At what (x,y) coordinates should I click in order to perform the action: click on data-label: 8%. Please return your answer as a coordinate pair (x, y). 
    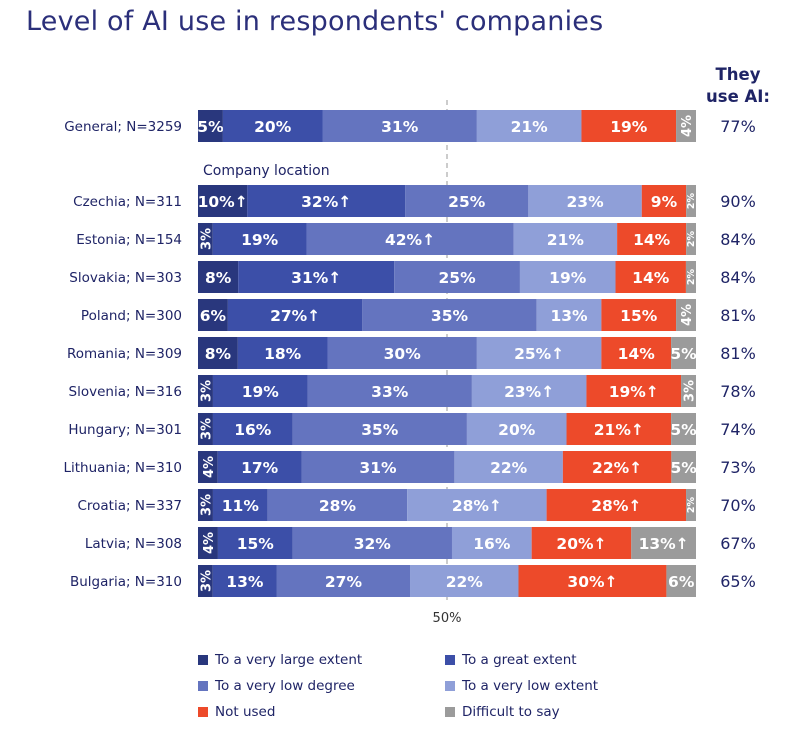
    Looking at the image, I should click on (218, 354).